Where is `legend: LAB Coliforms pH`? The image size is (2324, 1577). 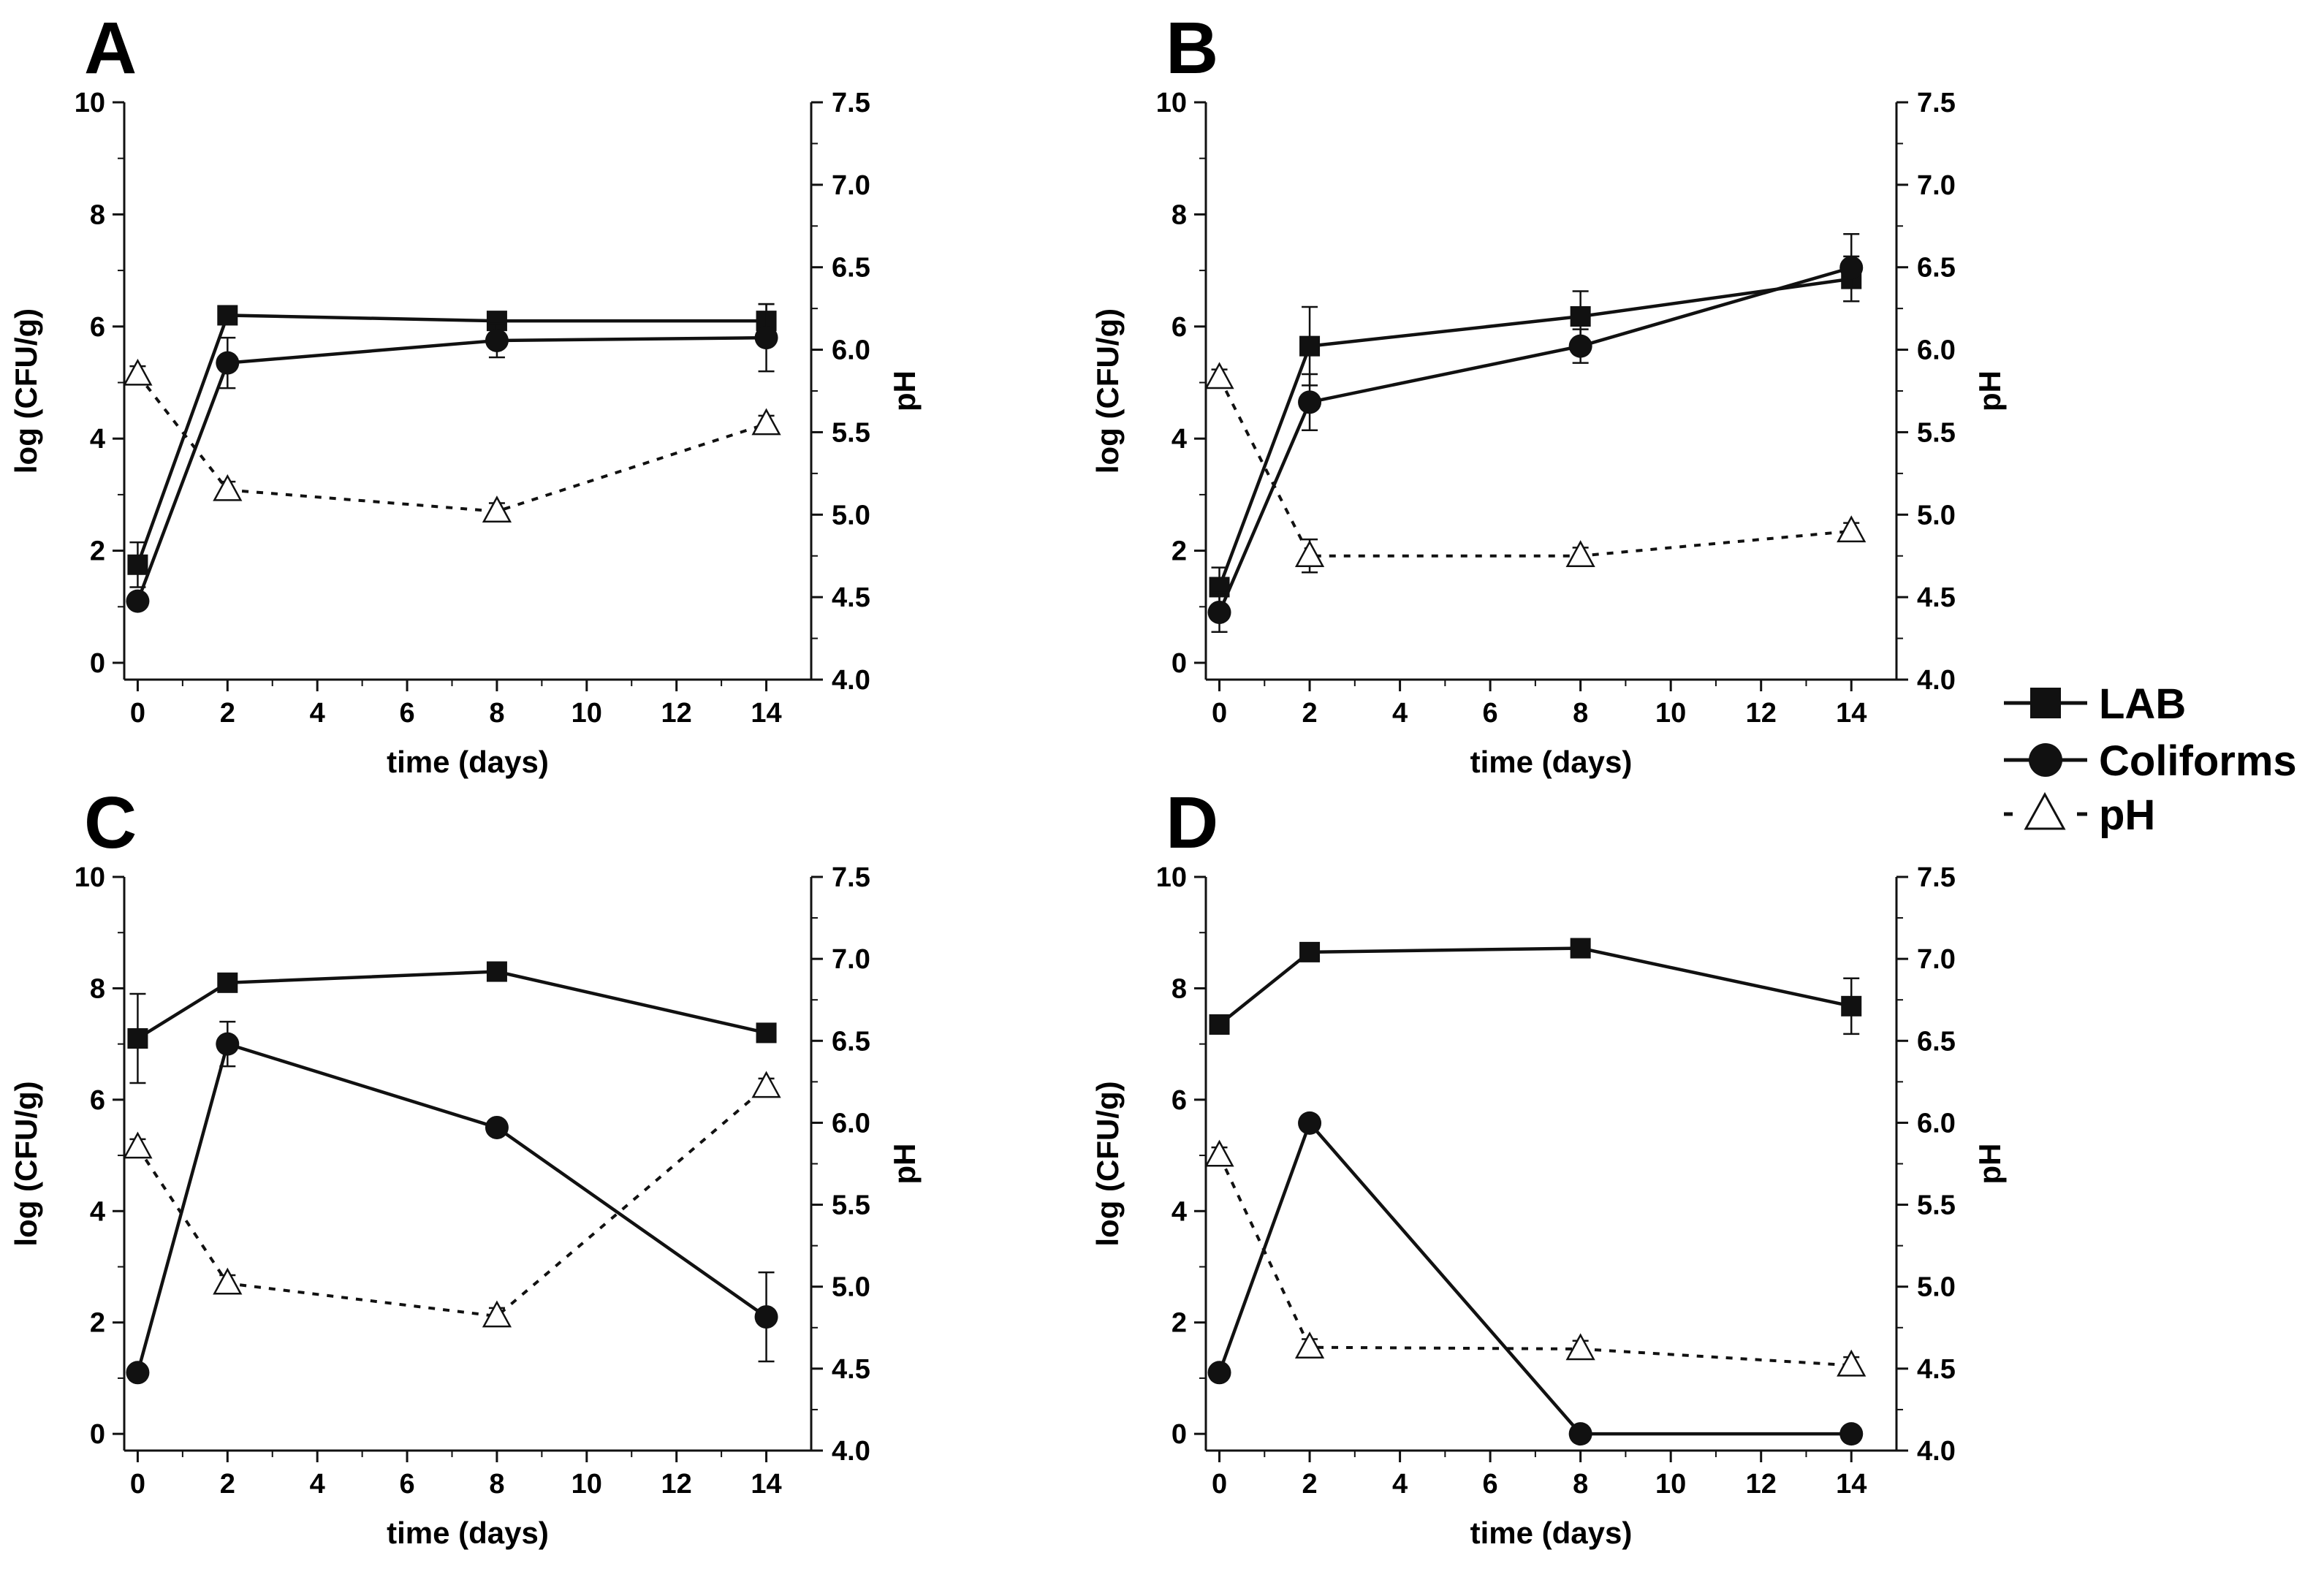
legend: LAB Coliforms pH is located at coordinates (2150, 759).